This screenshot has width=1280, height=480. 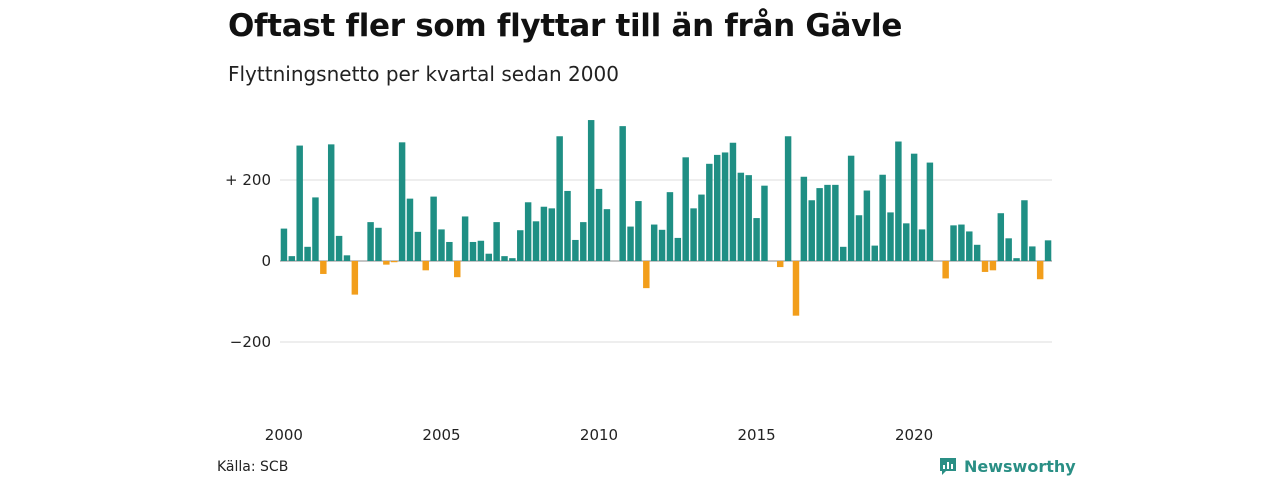 What do you see at coordinates (804, 218) in the screenshot?
I see `bar-2016-Q3` at bounding box center [804, 218].